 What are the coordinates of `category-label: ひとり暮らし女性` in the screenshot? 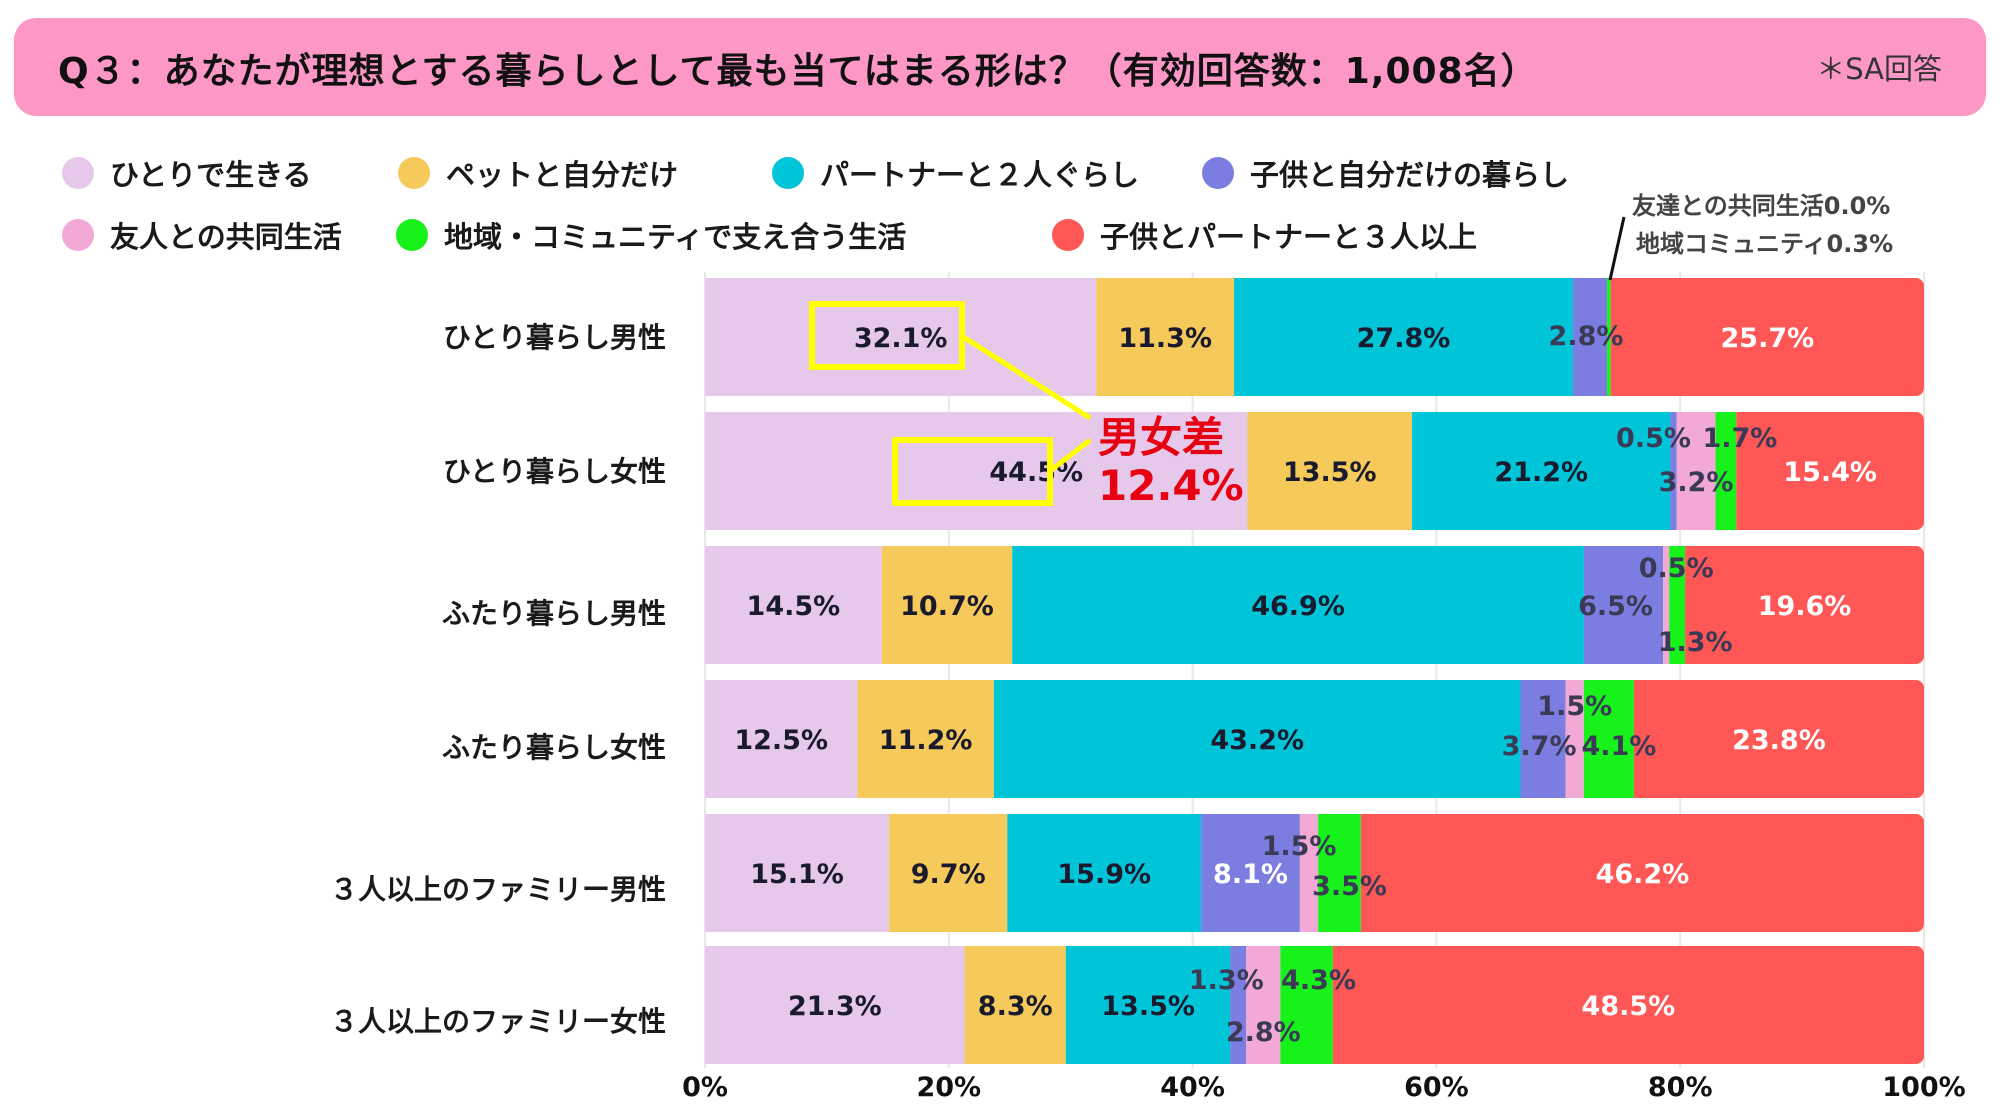 It's located at (554, 471).